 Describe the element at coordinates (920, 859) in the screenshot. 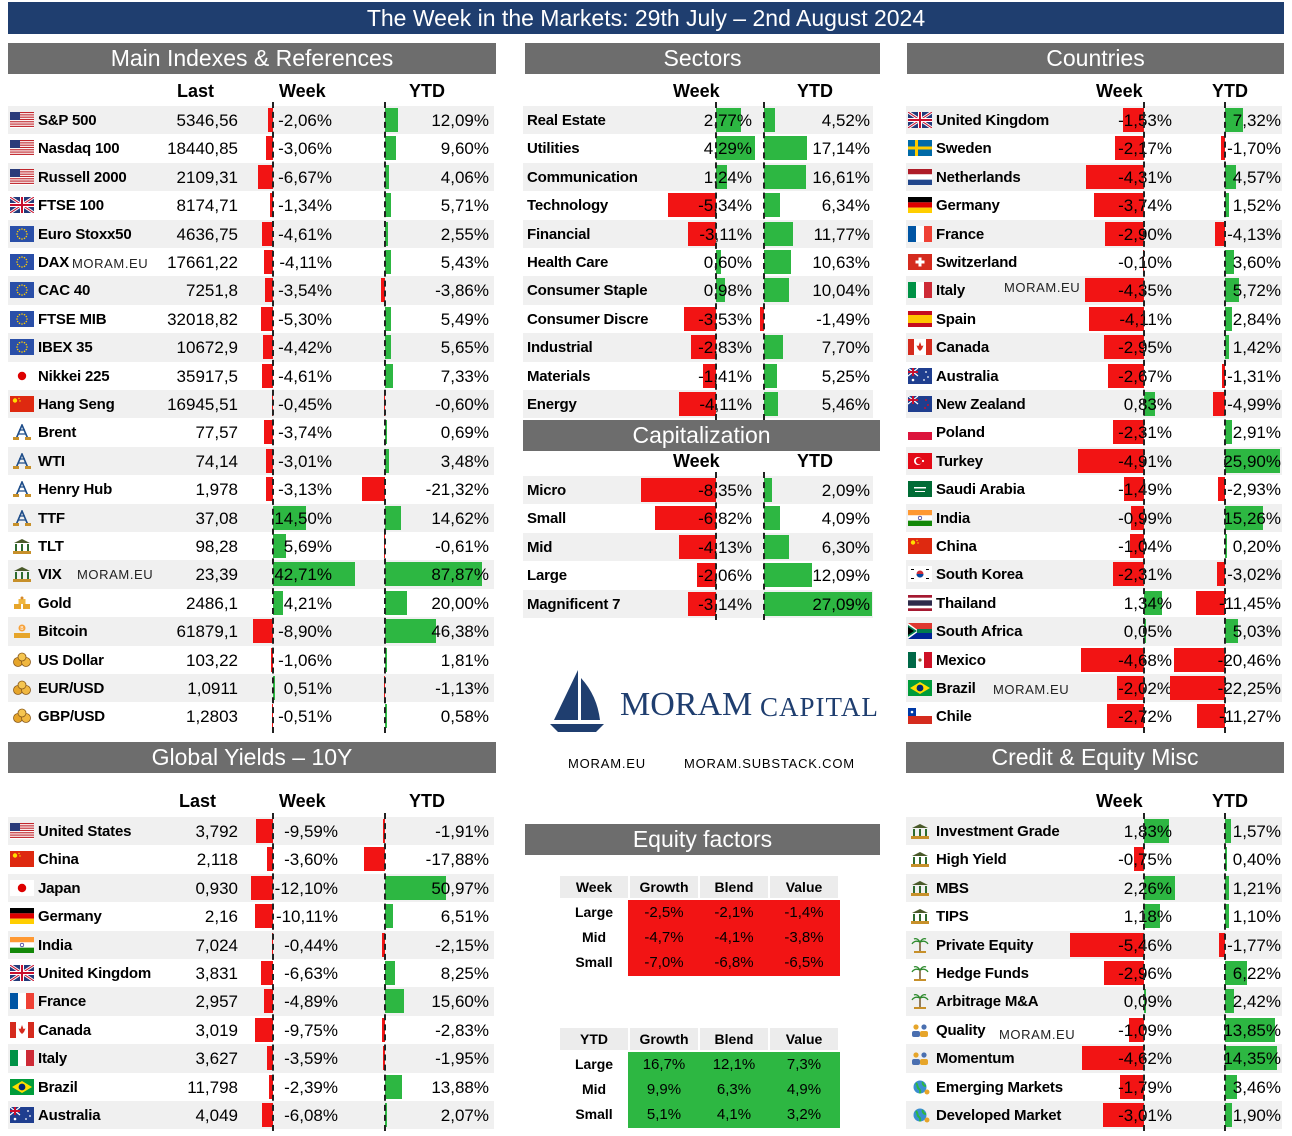

I see `bank-icon` at that location.